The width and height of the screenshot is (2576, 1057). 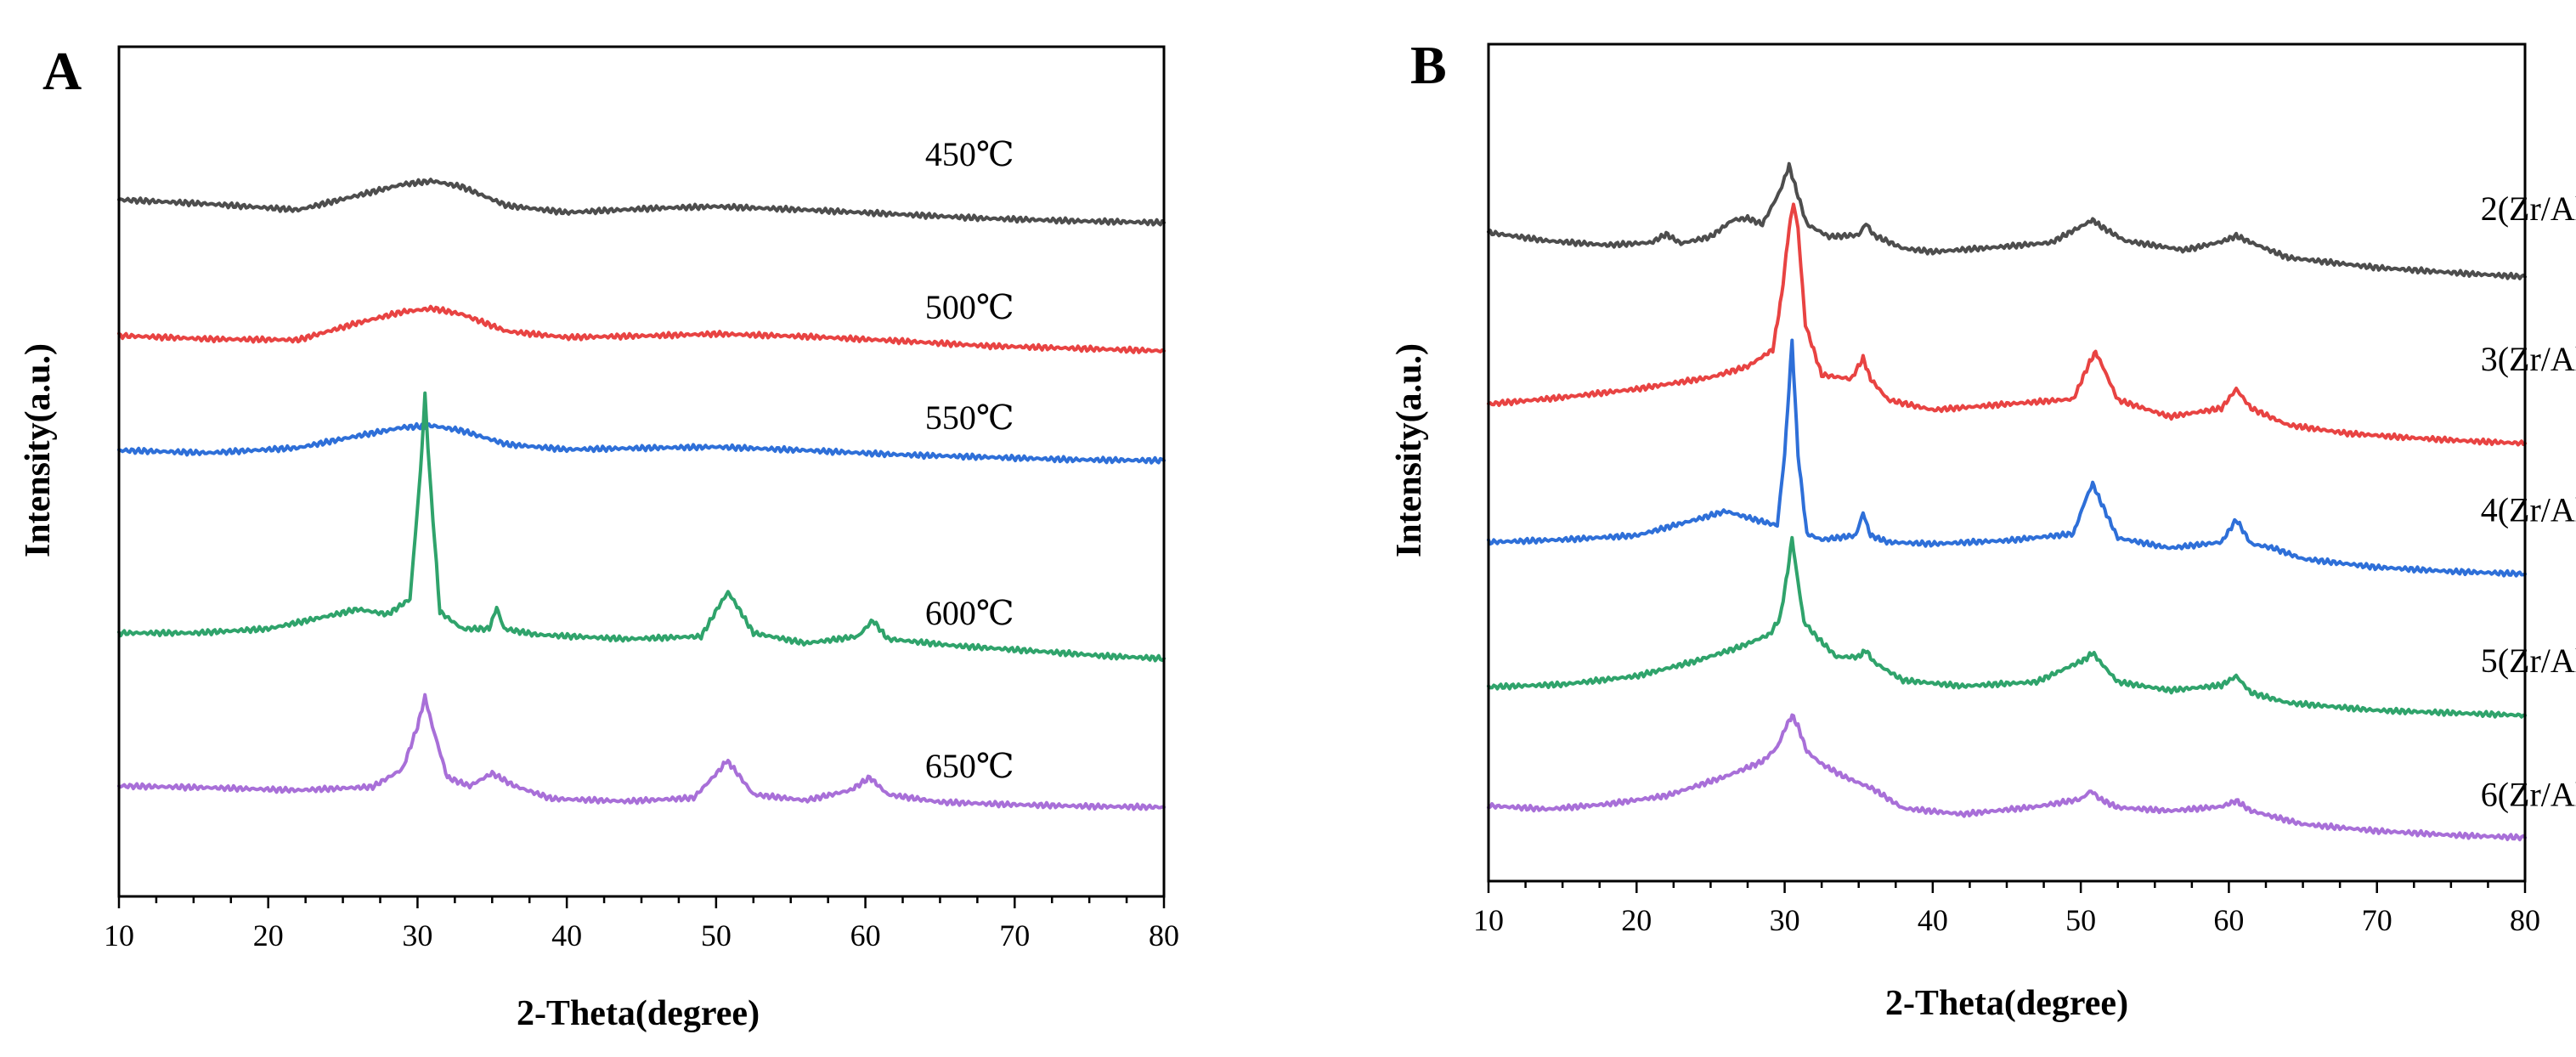 What do you see at coordinates (641, 902) in the screenshot?
I see `panel-a-x-ticks` at bounding box center [641, 902].